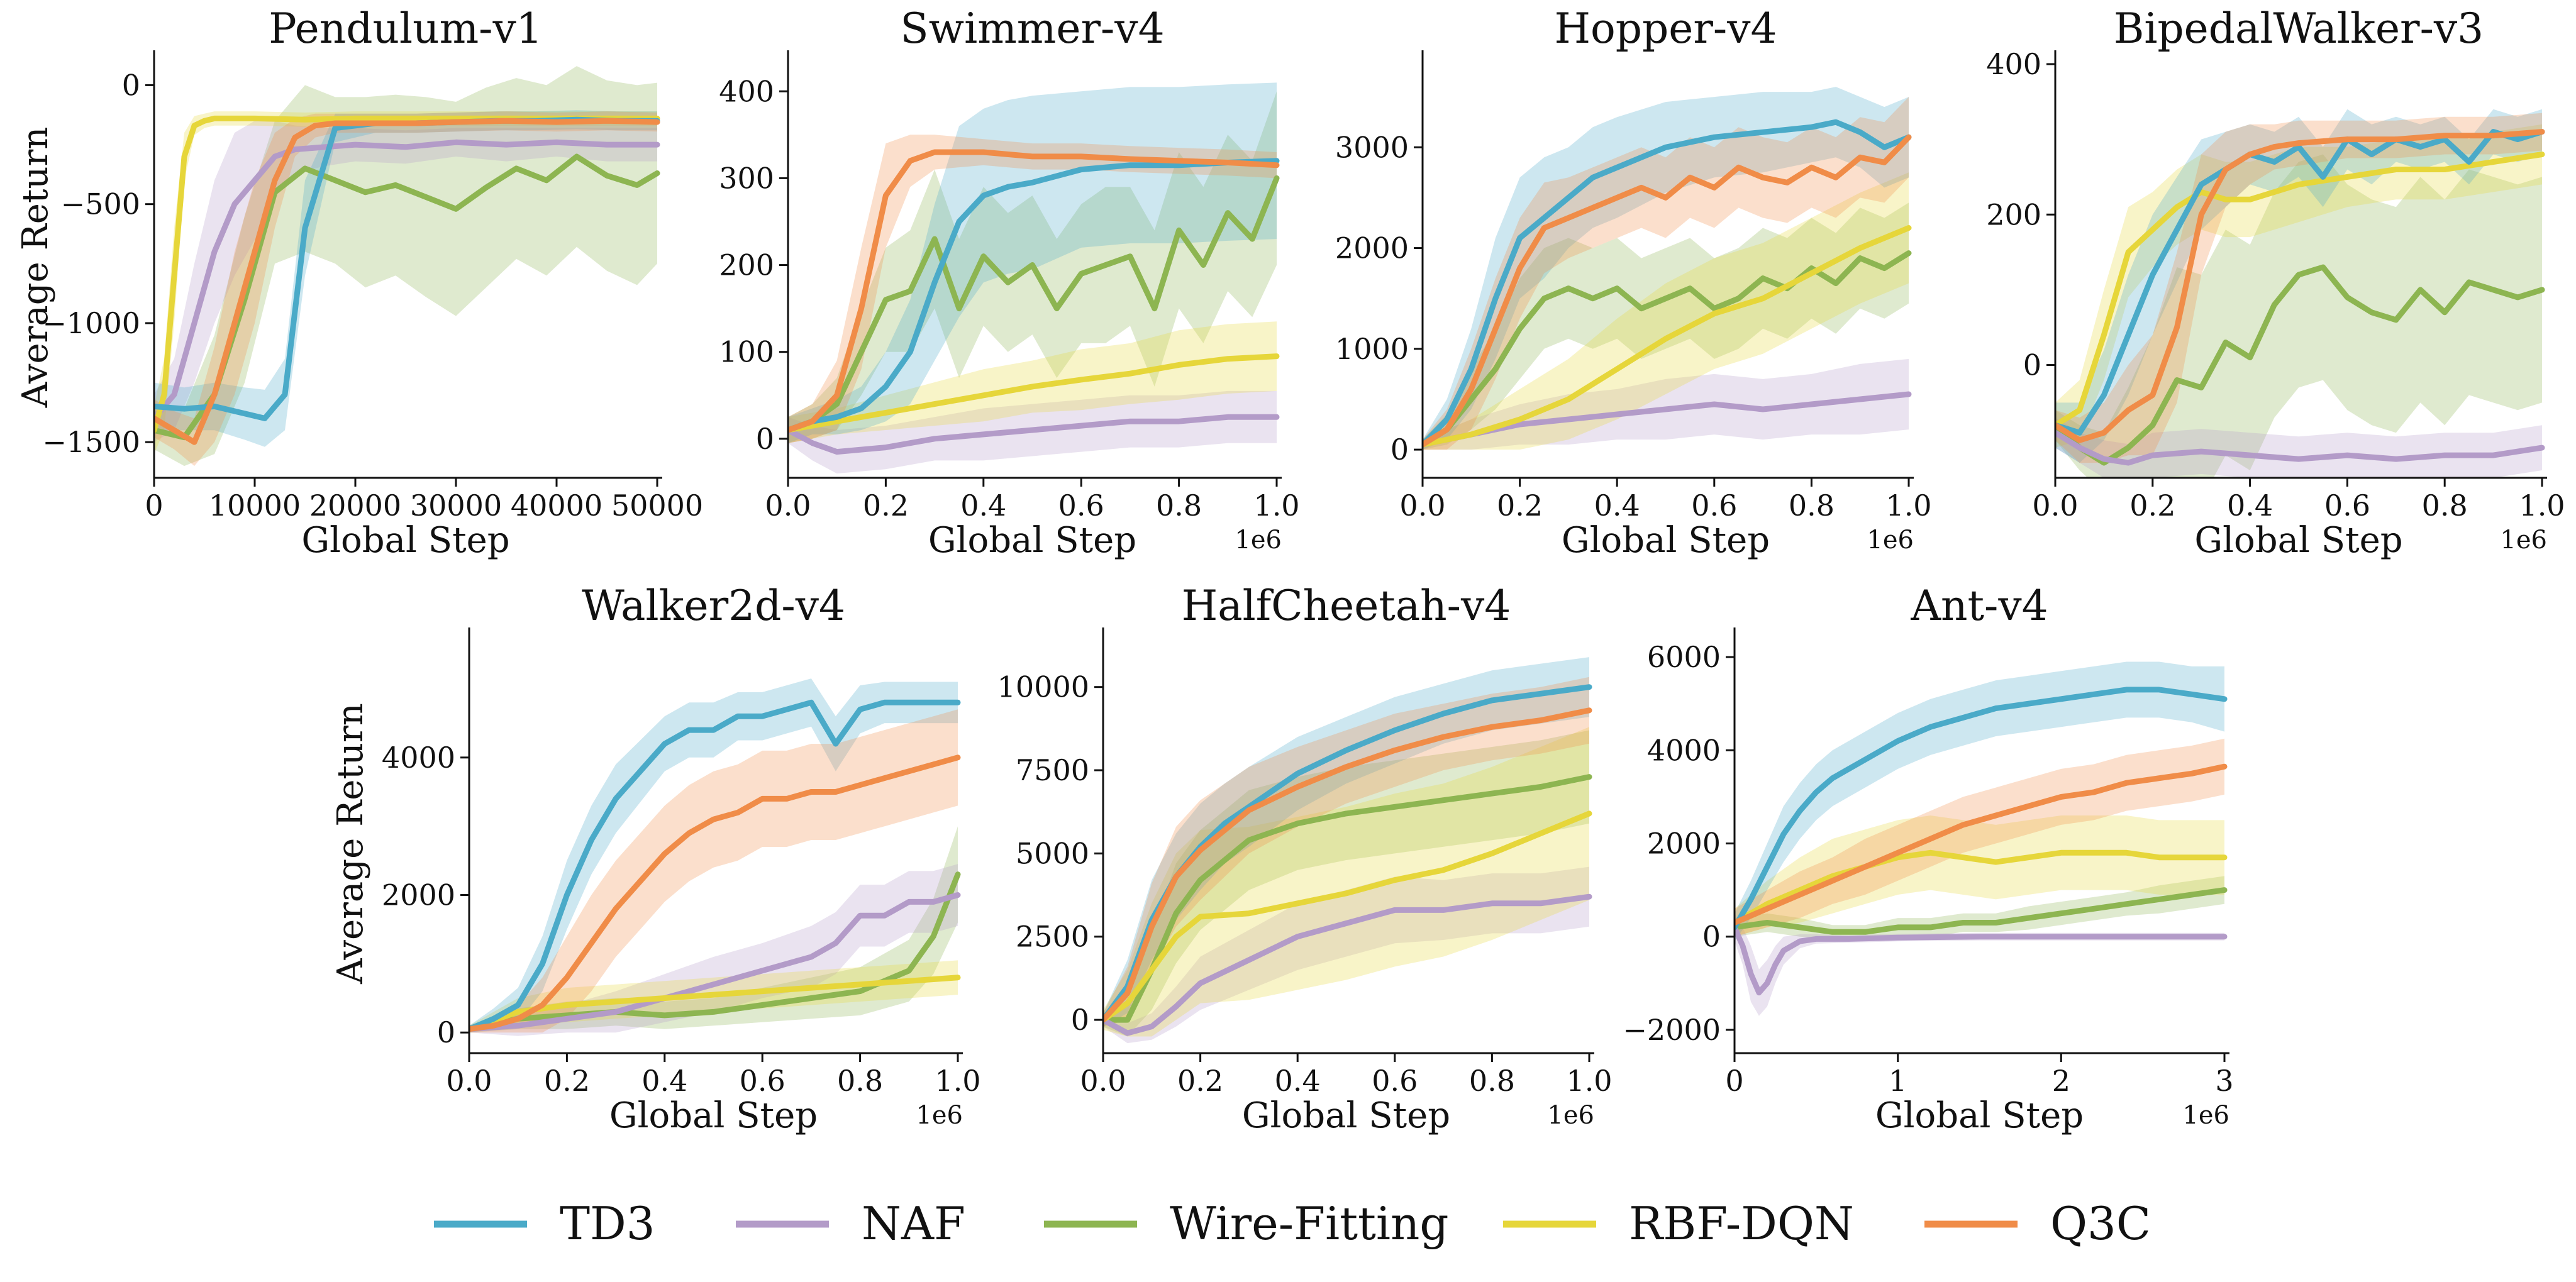 The height and width of the screenshot is (1282, 2576). I want to click on x-tick-label: 10000, so click(255, 505).